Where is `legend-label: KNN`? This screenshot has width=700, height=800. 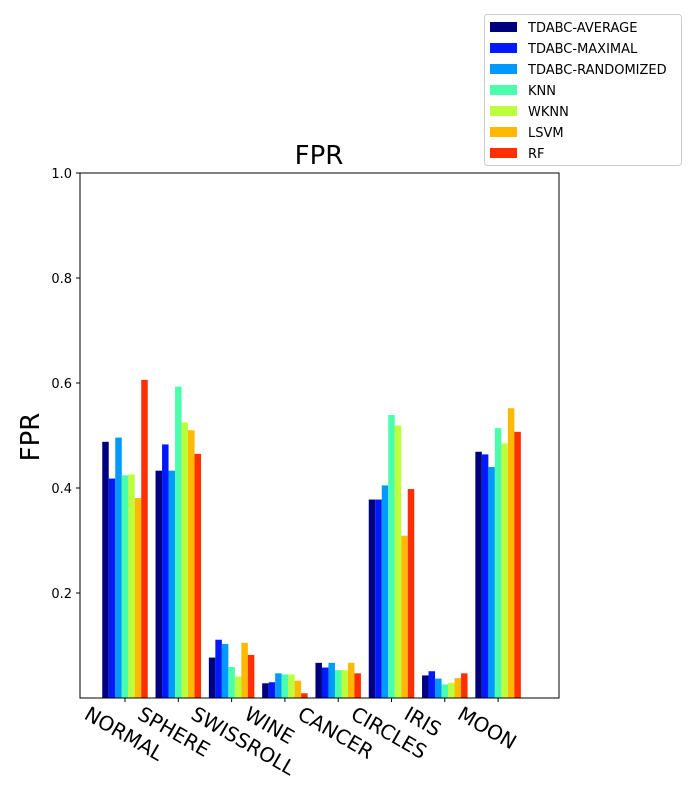
legend-label: KNN is located at coordinates (542, 91).